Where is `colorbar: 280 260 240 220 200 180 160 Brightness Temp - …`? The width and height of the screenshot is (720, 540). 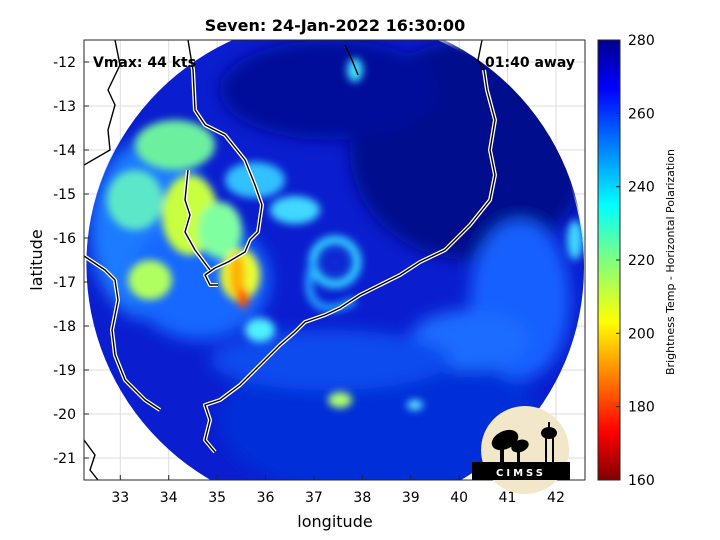 colorbar: 280 260 240 220 200 180 160 Brightness Temp - … is located at coordinates (637, 261).